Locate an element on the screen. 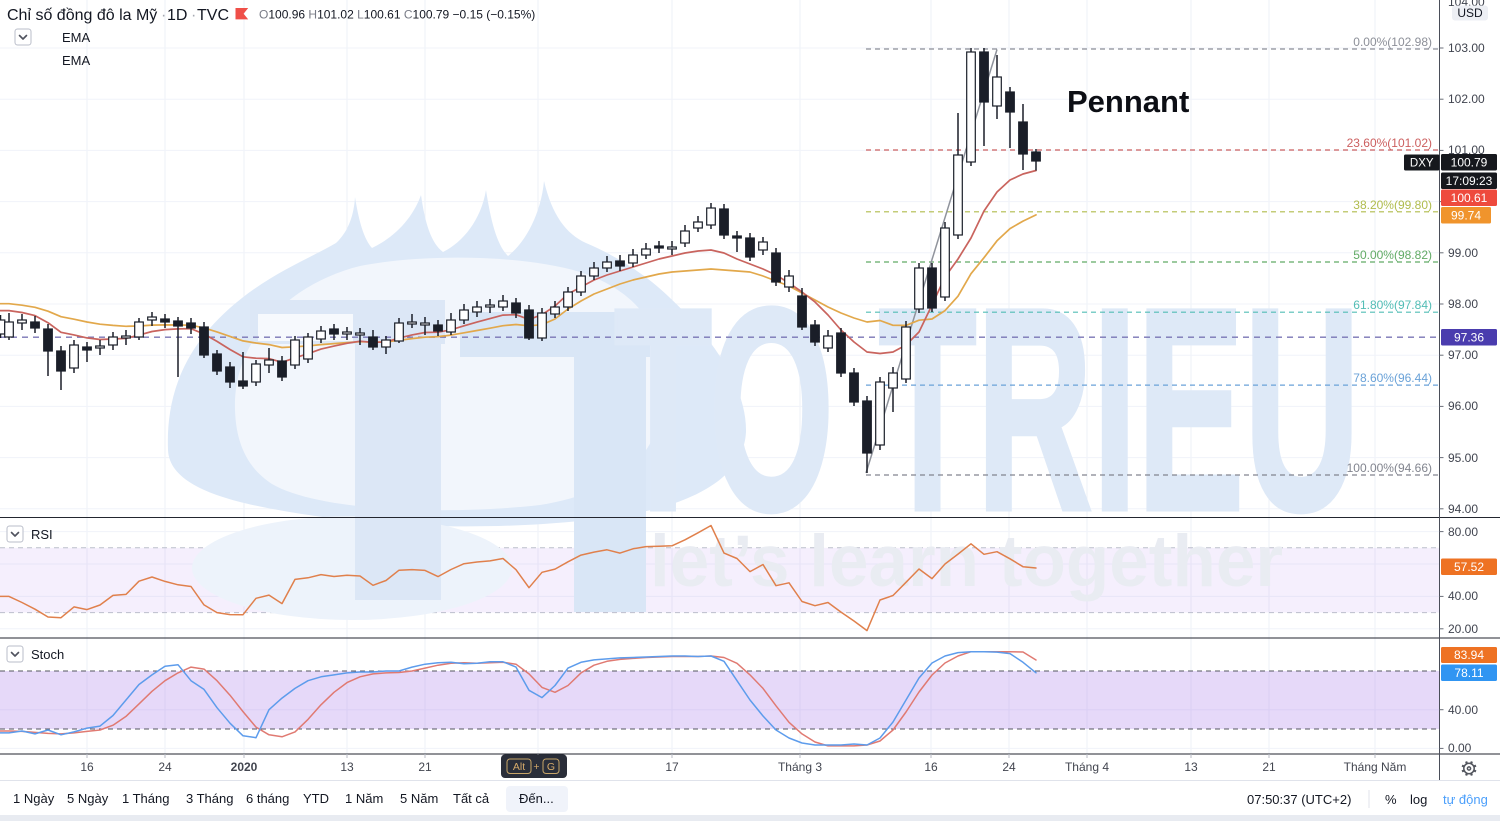  svg-text: 3 Tháng is located at coordinates (209, 798).